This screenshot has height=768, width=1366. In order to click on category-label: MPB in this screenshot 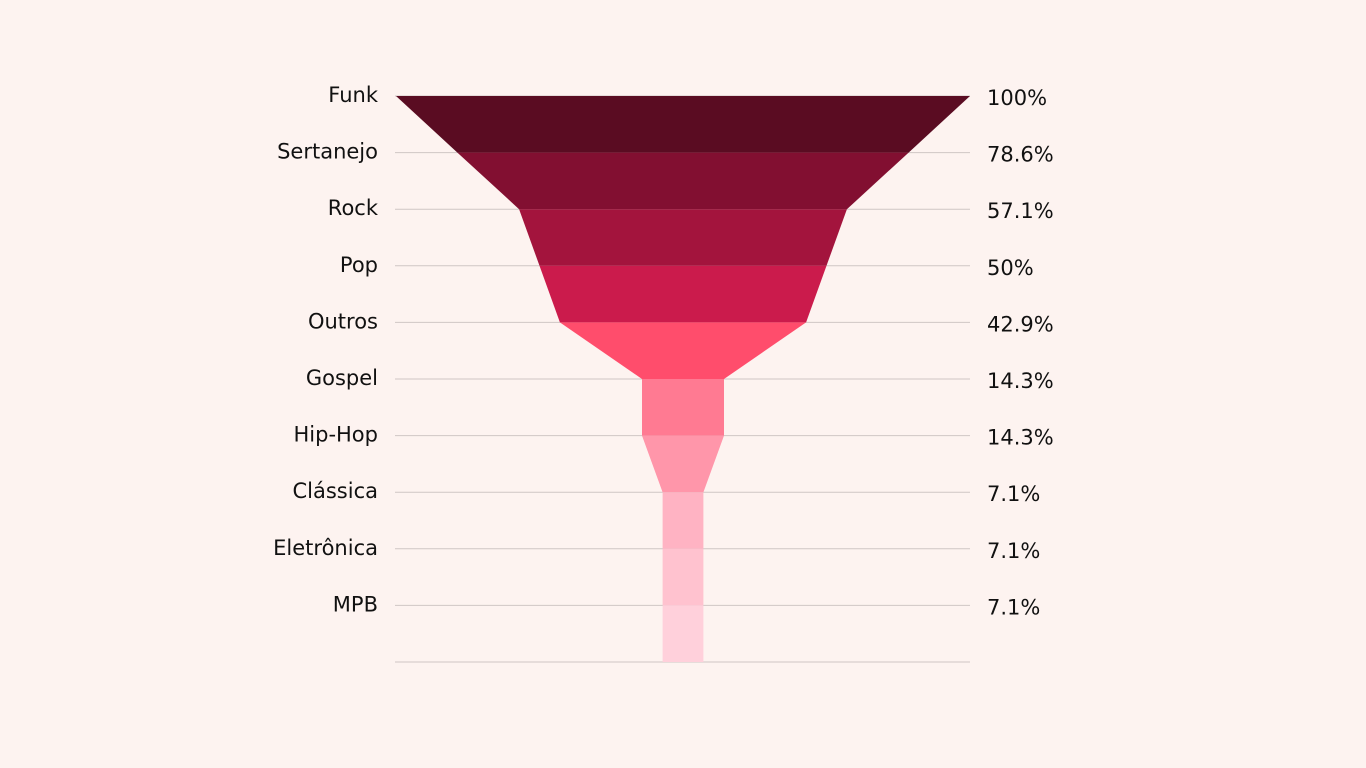, I will do `click(355, 604)`.